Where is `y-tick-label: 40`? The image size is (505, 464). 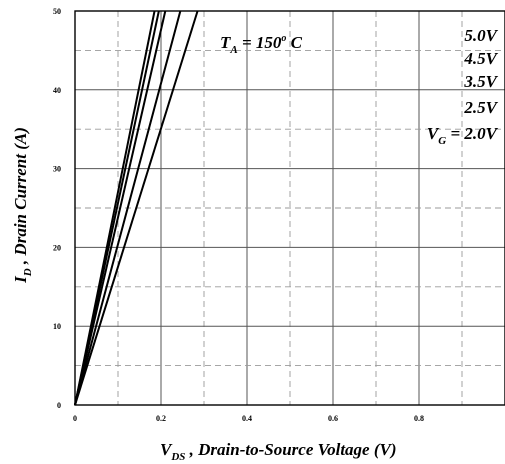
y-tick-label: 40 is located at coordinates (57, 90).